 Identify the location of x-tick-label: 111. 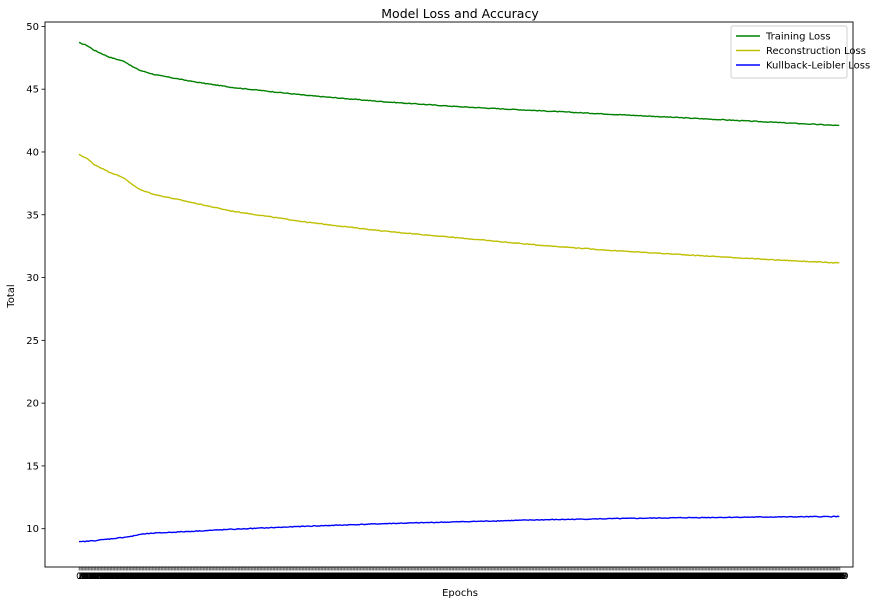
(163, 577).